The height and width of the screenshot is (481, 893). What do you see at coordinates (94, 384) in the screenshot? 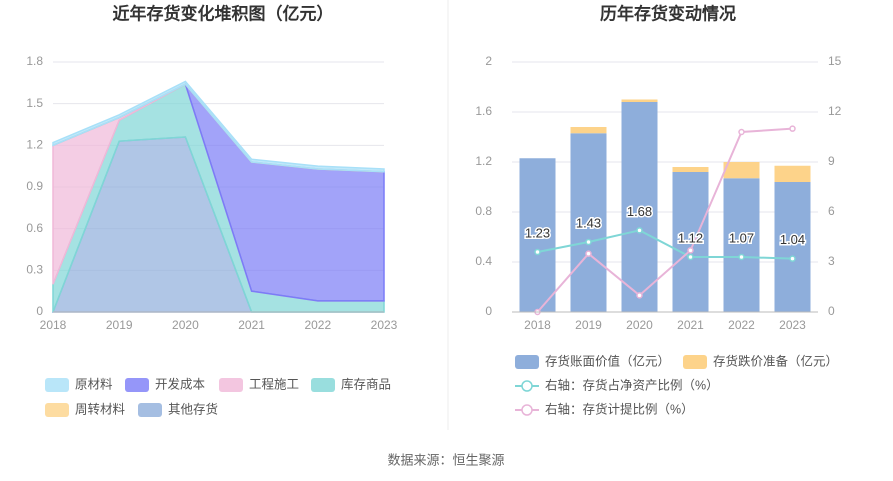
I see `legend-label: 原材料` at bounding box center [94, 384].